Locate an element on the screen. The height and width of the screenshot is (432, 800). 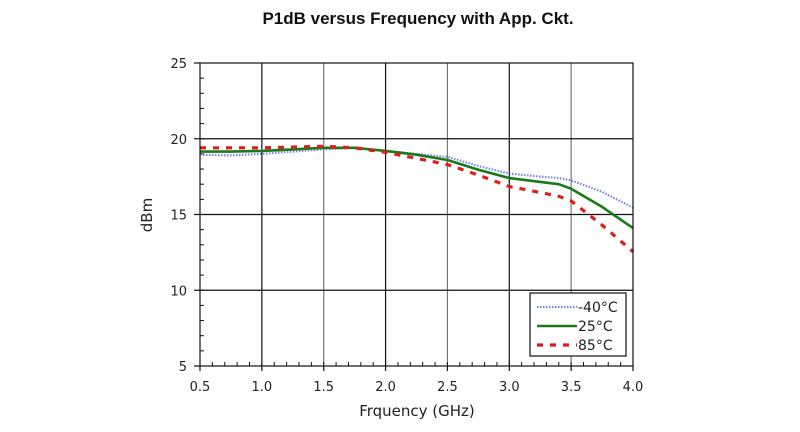
x-tick-labels: 0.5 1.0 1.5 2.0 2.5 3.0 3.5 4.0 is located at coordinates (417, 387).